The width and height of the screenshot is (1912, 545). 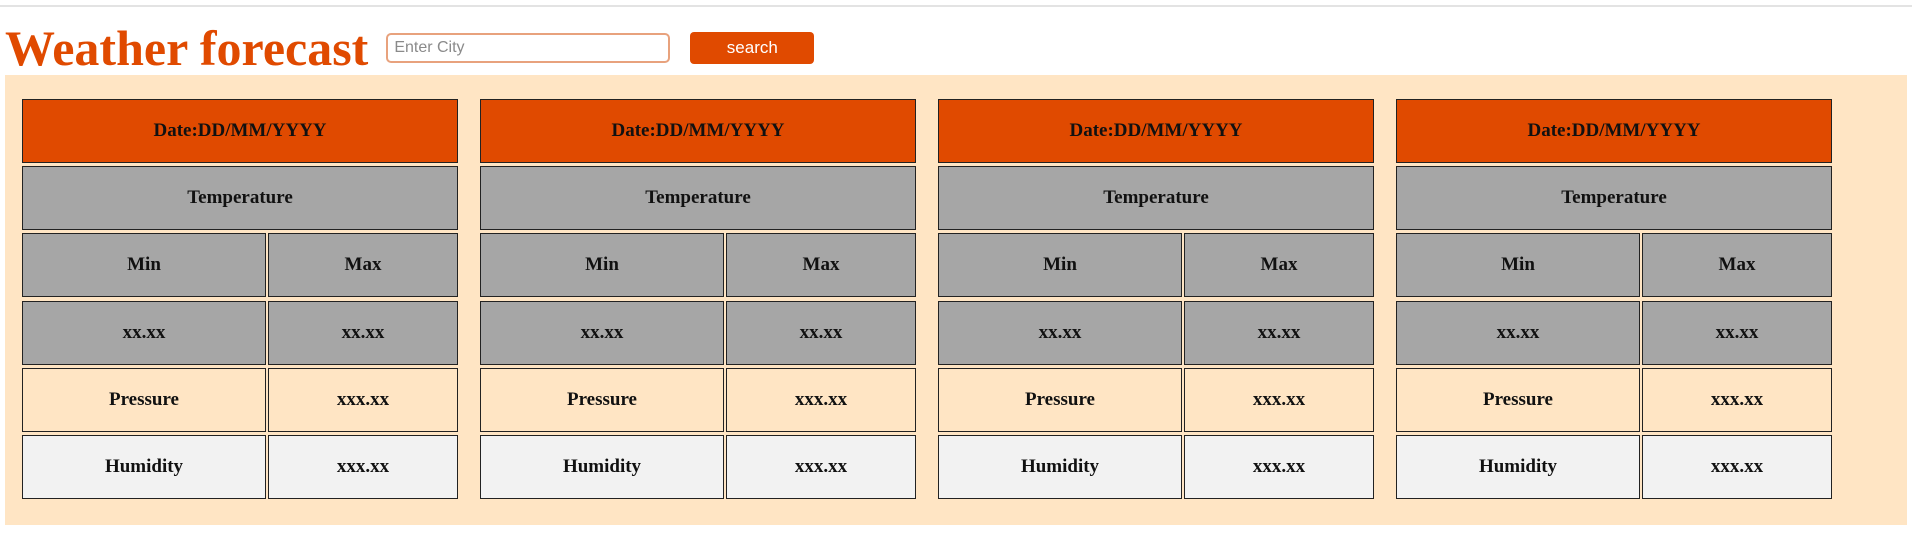 I want to click on city-search-input, so click(x=528, y=48).